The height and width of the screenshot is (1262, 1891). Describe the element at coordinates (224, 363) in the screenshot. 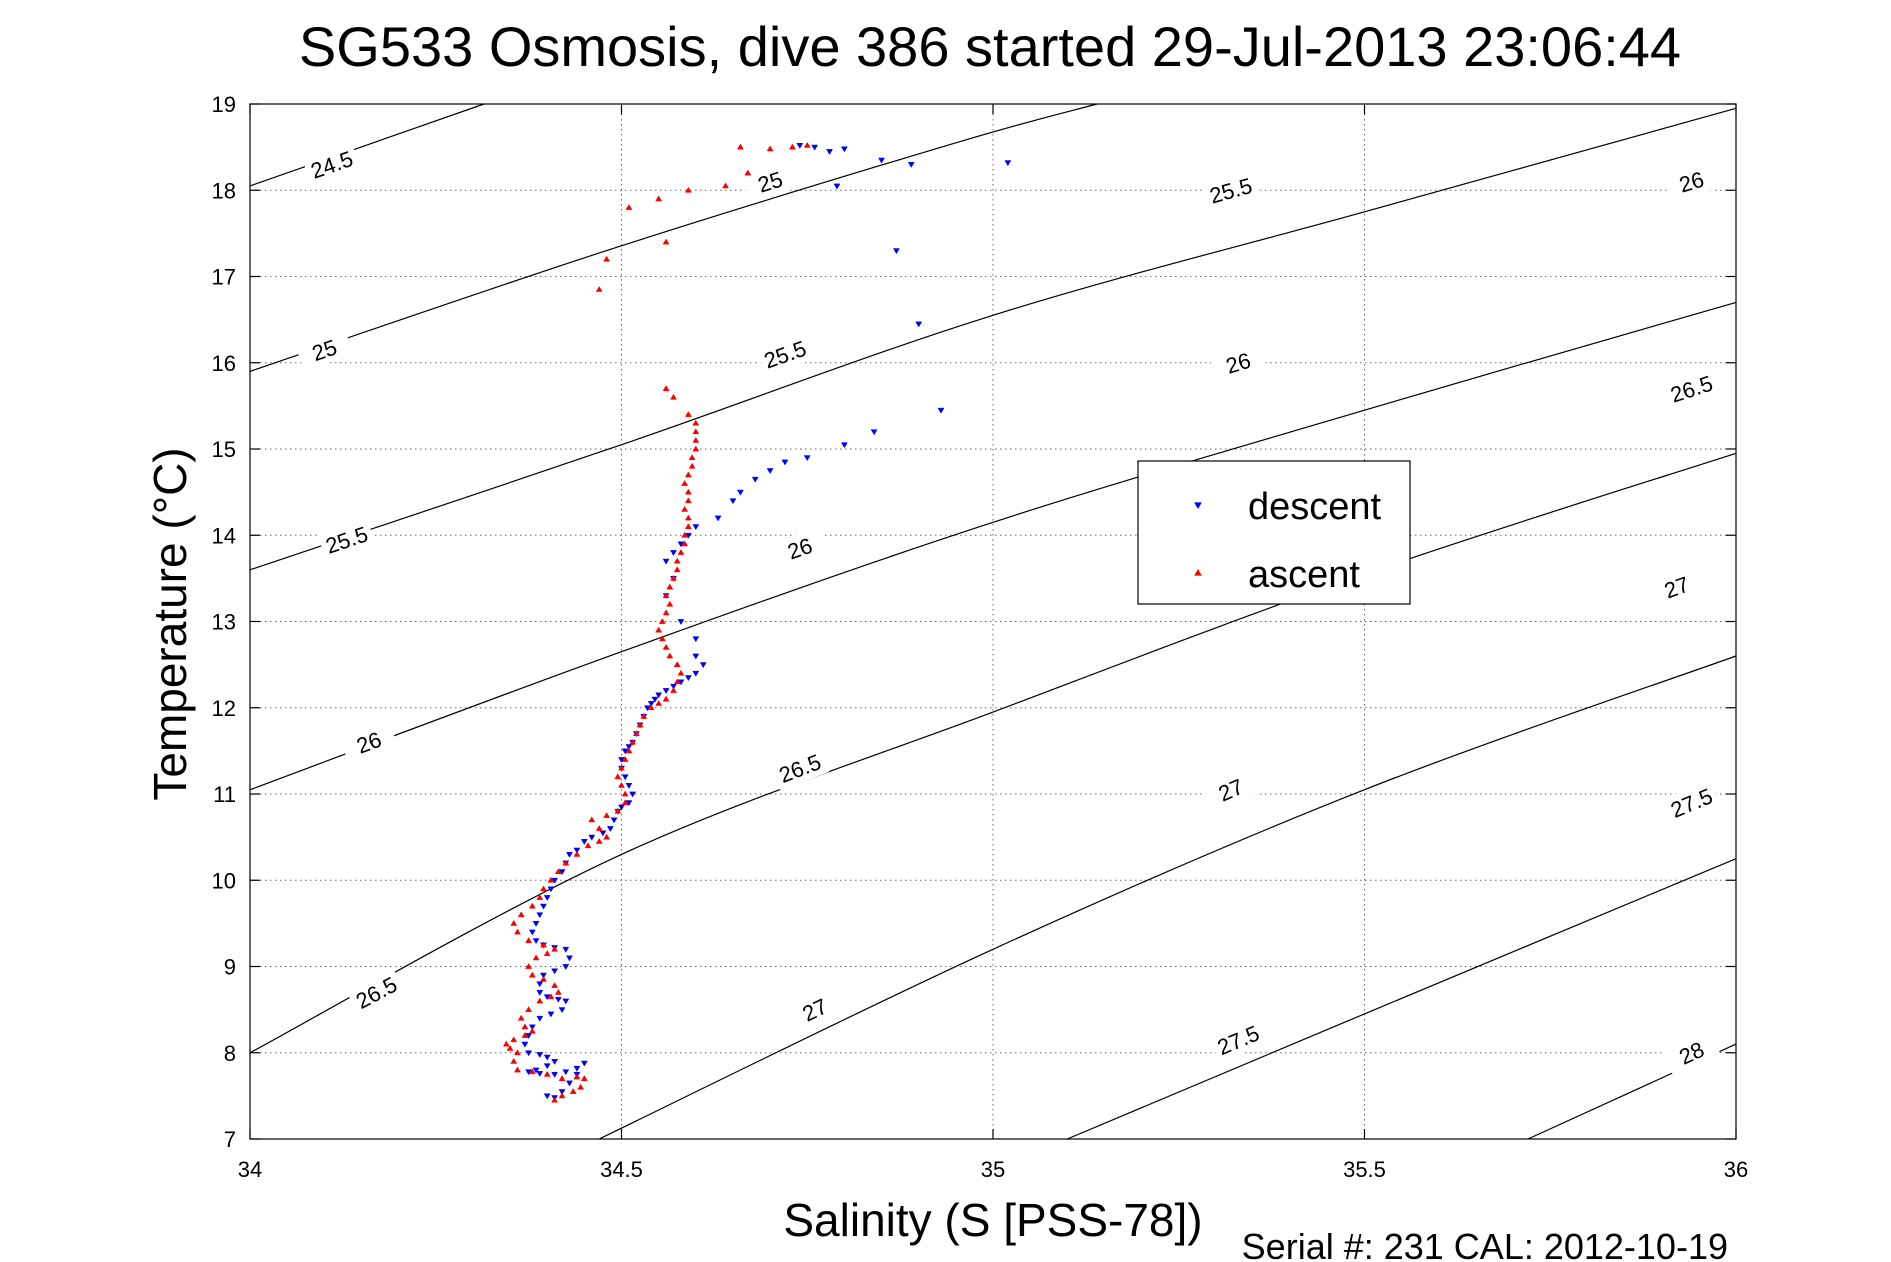

I see `y-tick-label: 16` at that location.